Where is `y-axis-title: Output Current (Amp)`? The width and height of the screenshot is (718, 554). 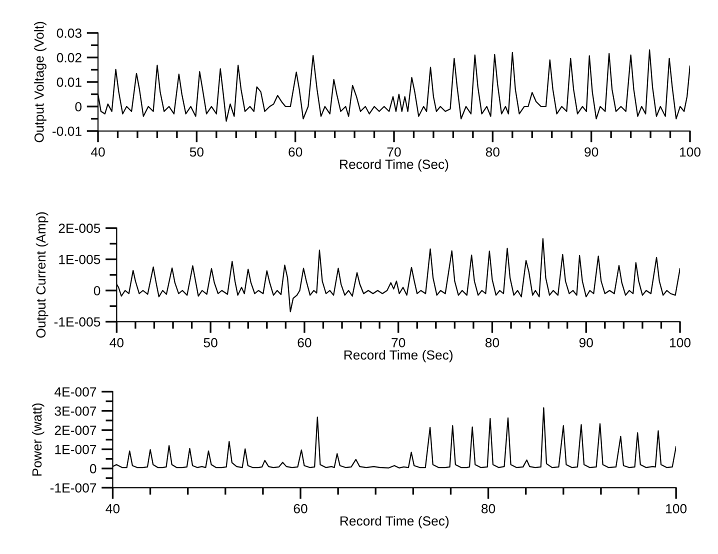 y-axis-title: Output Current (Amp) is located at coordinates (42, 275).